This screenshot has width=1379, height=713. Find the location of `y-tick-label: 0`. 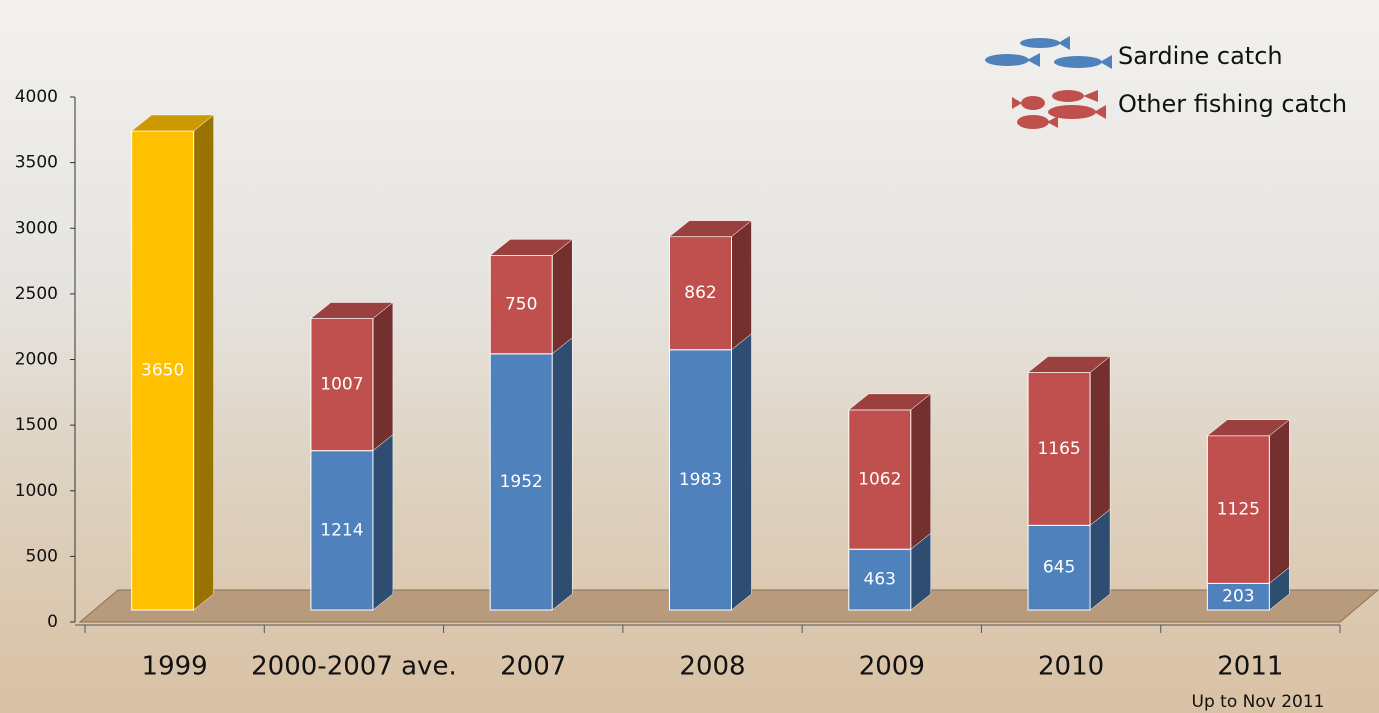

y-tick-label: 0 is located at coordinates (52, 622).